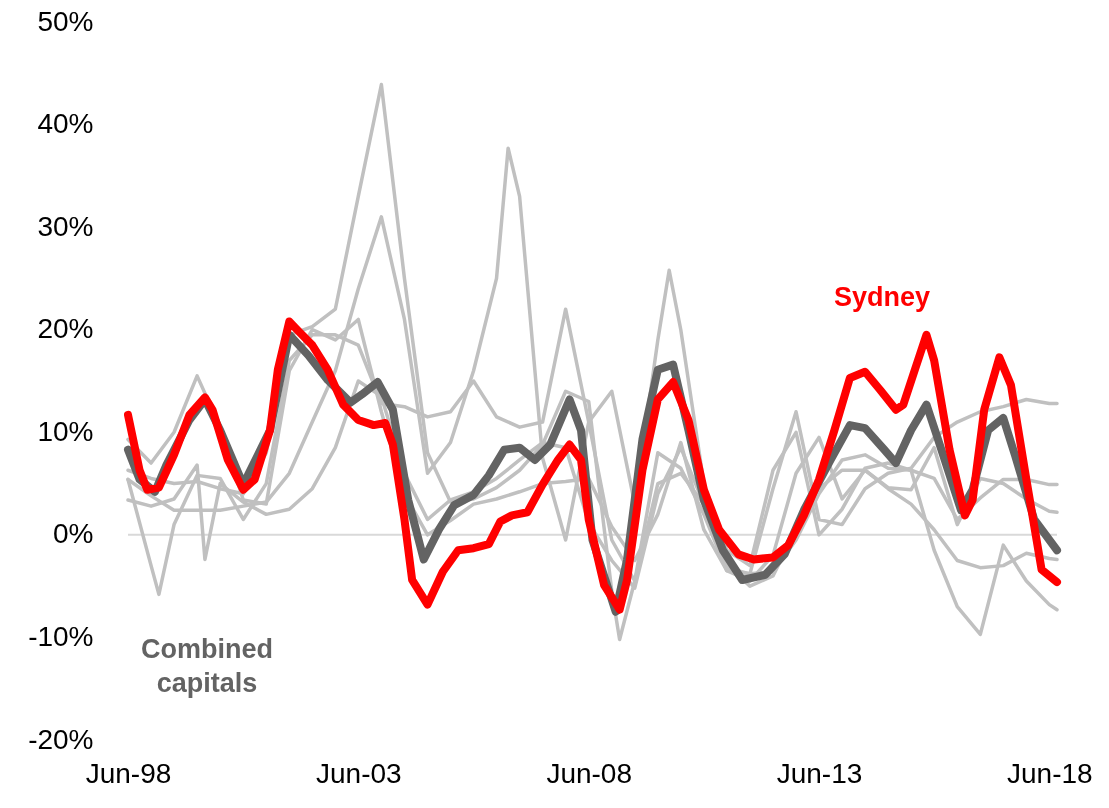  What do you see at coordinates (589, 773) in the screenshot?
I see `x-tick-label: Jun-08` at bounding box center [589, 773].